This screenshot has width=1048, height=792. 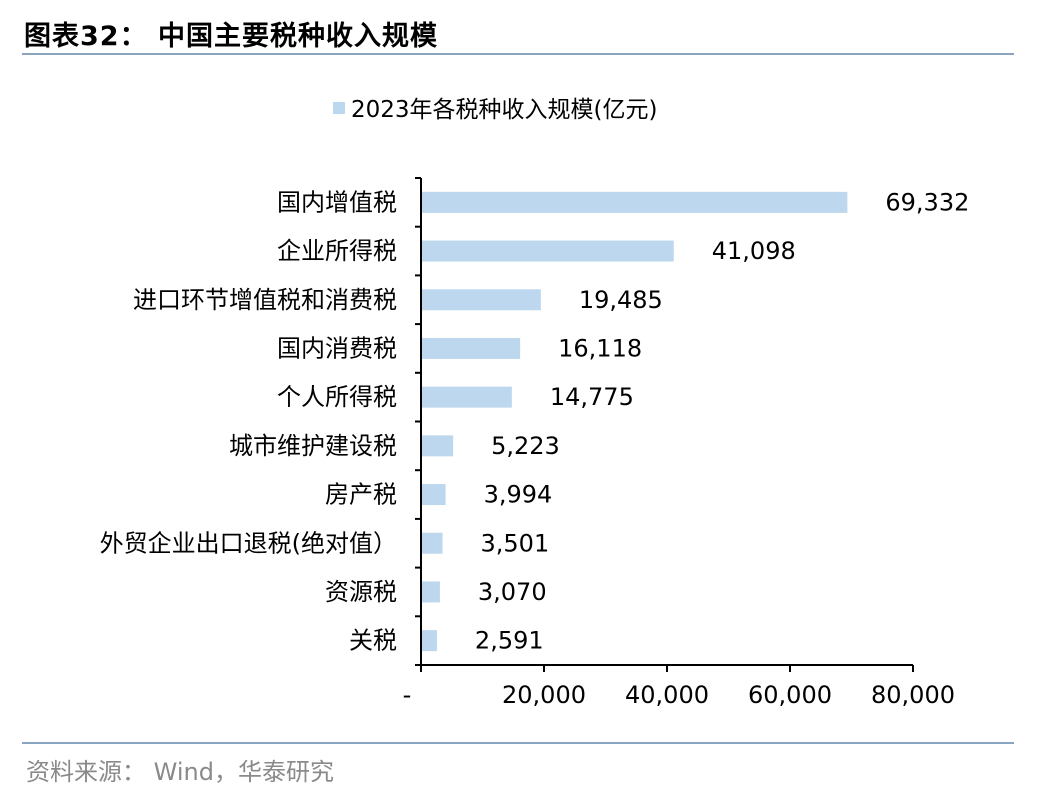 What do you see at coordinates (544, 695) in the screenshot?
I see `x-tick-label: 20,000` at bounding box center [544, 695].